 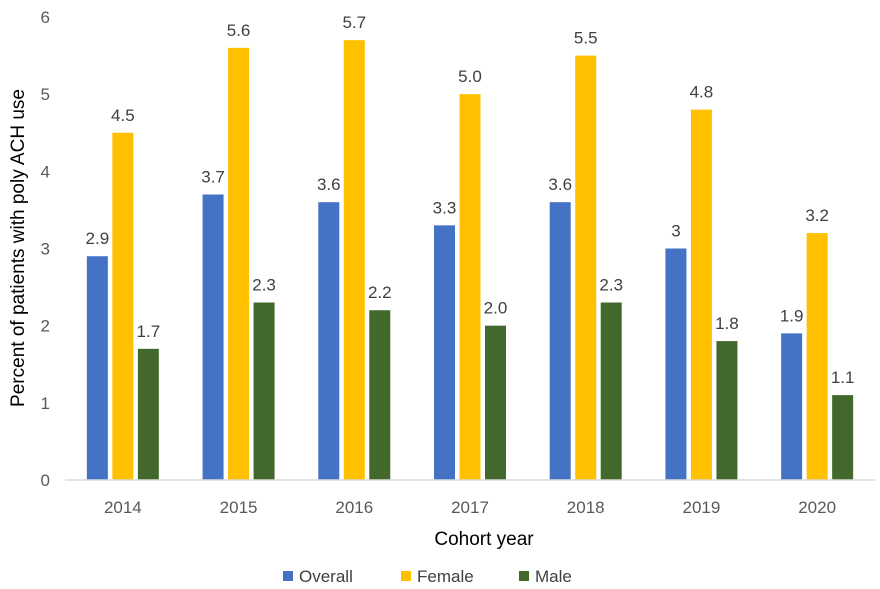 I want to click on legend: Overall Female Male, so click(x=427, y=576).